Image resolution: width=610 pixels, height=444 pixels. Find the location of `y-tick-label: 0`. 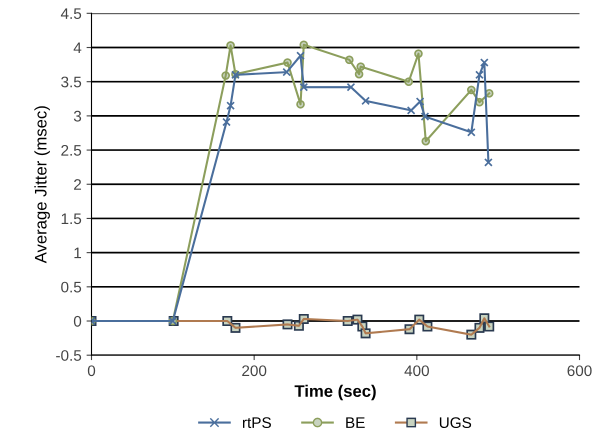

y-tick-label: 0 is located at coordinates (78, 321).